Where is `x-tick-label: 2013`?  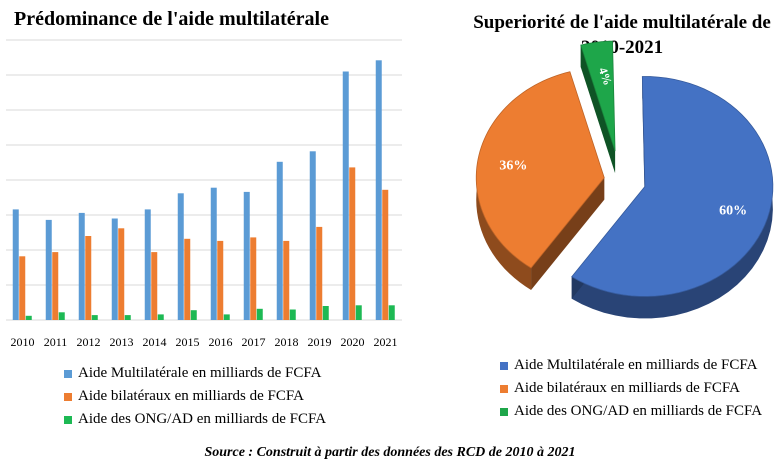 x-tick-label: 2013 is located at coordinates (122, 342).